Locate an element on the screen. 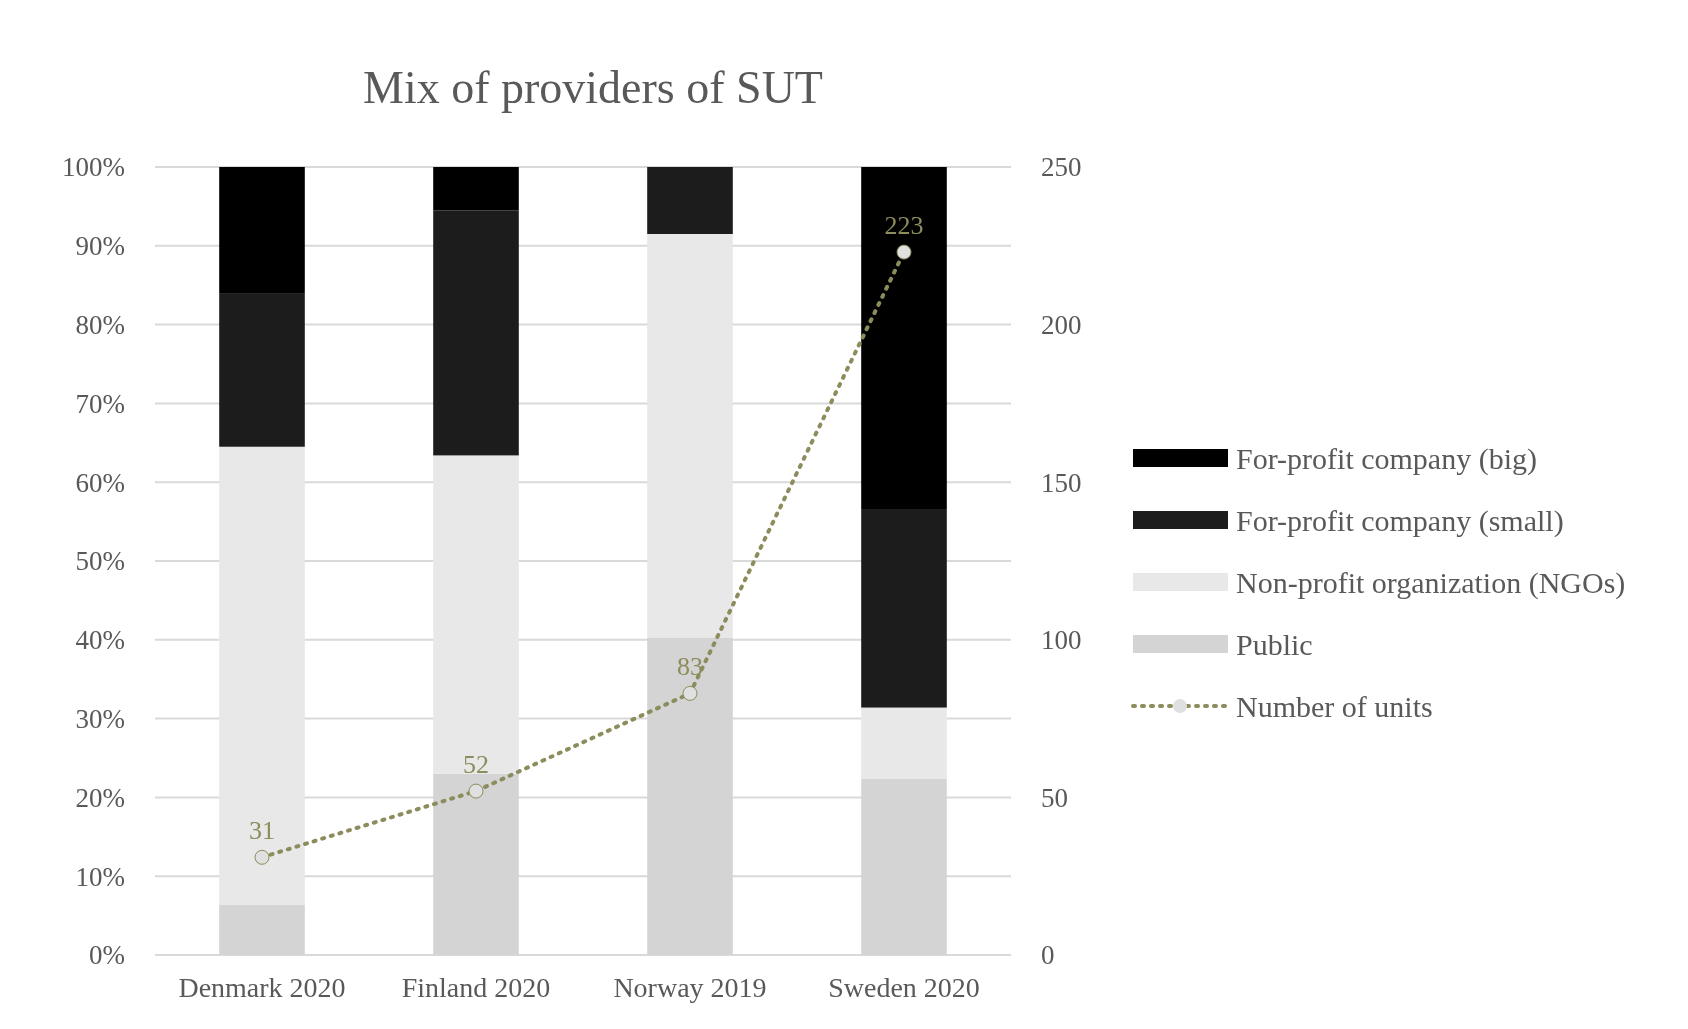 The image size is (1688, 1029). data-label: 223 is located at coordinates (904, 226).